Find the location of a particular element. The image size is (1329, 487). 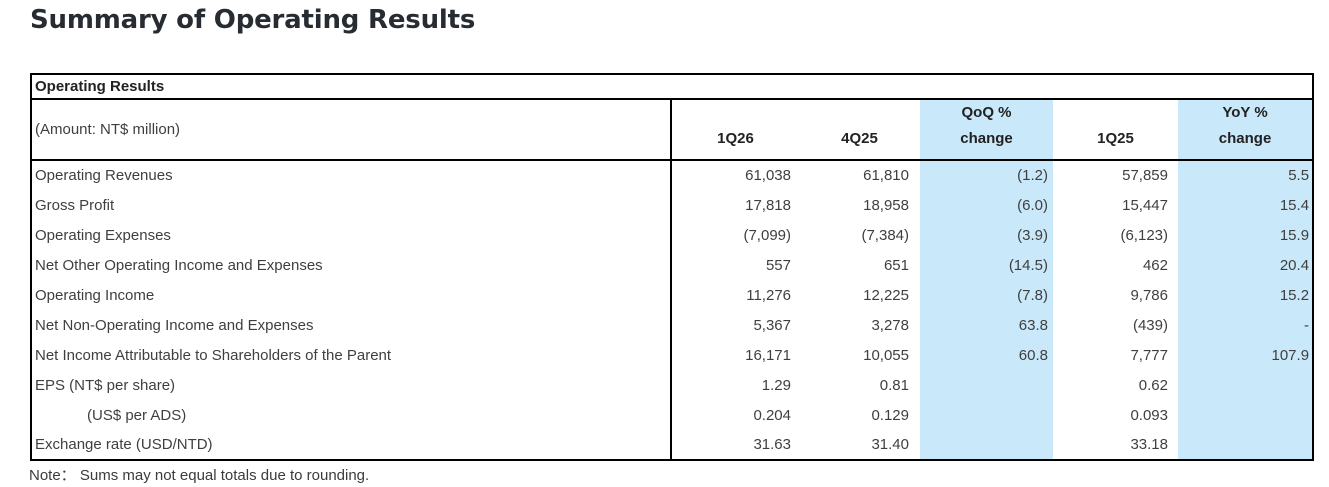

value-1q25: (6,123) is located at coordinates (1144, 235).